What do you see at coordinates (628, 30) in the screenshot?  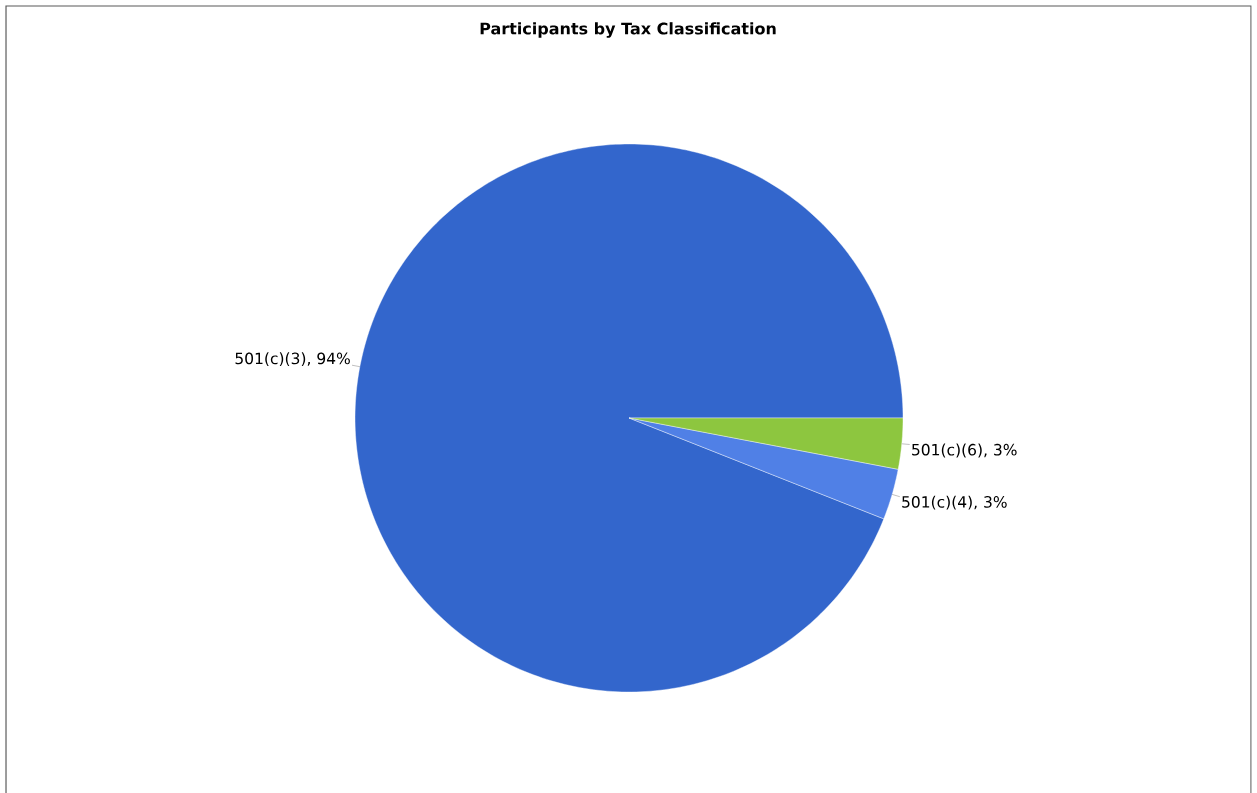 I see `chart-title: Participants by Tax Classification` at bounding box center [628, 30].